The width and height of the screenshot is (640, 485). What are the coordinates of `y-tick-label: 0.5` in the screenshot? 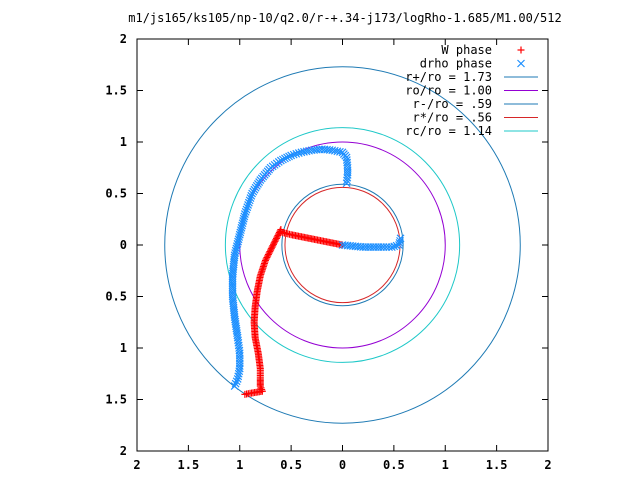 It's located at (116, 297).